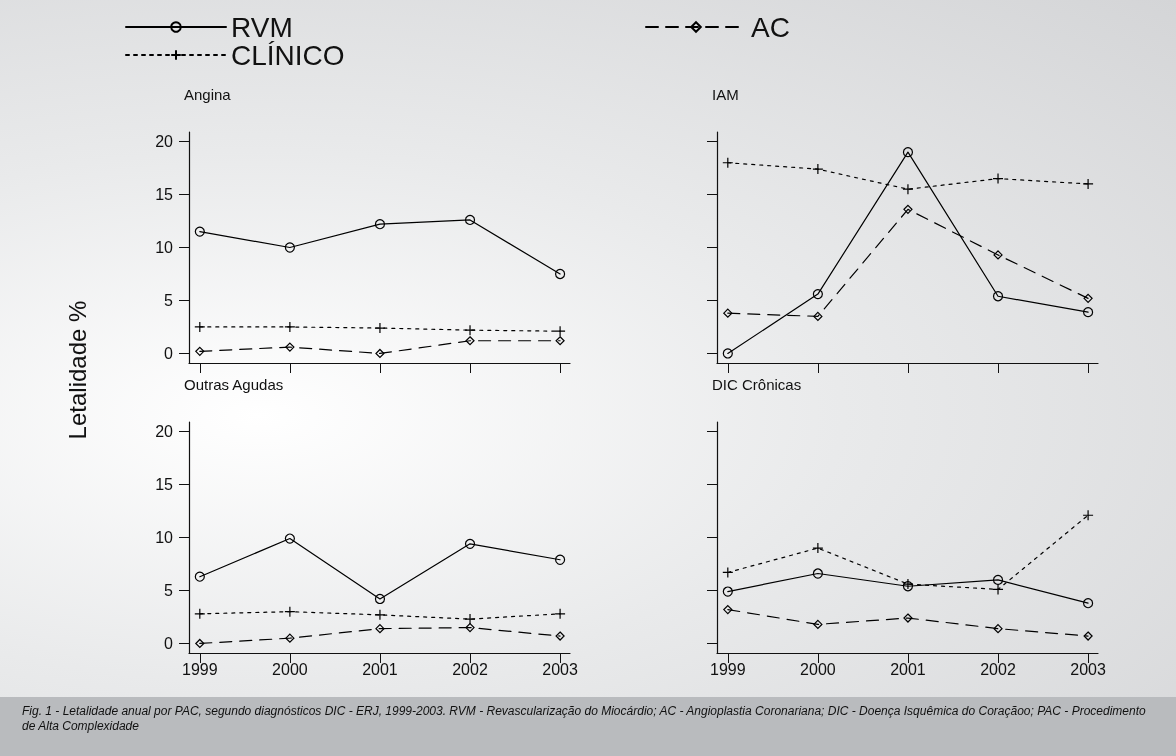 Image resolution: width=1176 pixels, height=756 pixels. Describe the element at coordinates (234, 384) in the screenshot. I see `chart-title: Outras Agudas` at that location.